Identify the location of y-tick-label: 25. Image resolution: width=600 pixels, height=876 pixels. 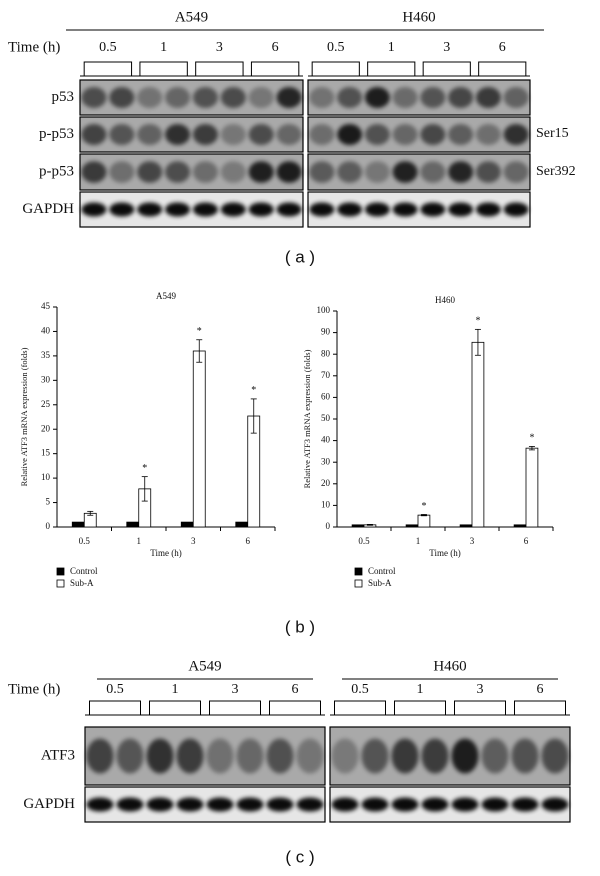
(46, 404).